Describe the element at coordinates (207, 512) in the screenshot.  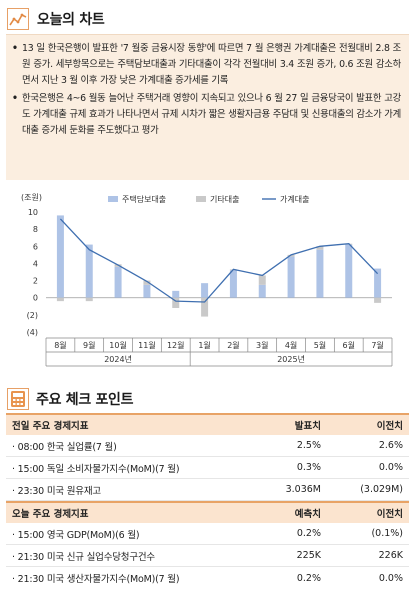
I see `today-indicators-header: 오늘 주요 경제지표 예측치 이전치` at that location.